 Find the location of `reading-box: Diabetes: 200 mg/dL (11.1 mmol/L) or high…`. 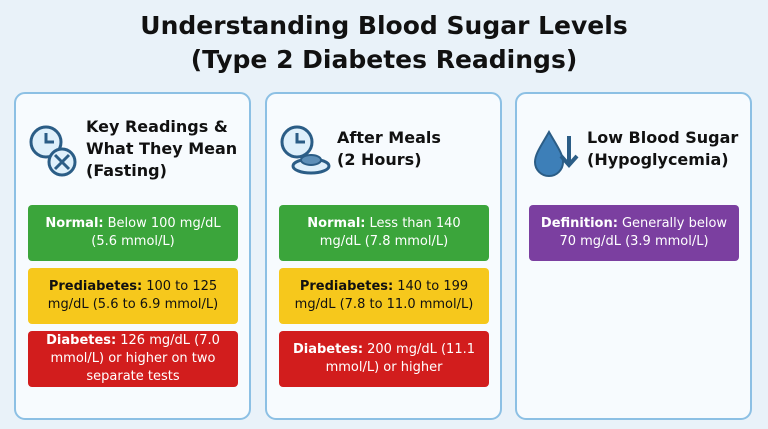

reading-box: Diabetes: 200 mg/dL (11.1 mmol/L) or high… is located at coordinates (384, 359).